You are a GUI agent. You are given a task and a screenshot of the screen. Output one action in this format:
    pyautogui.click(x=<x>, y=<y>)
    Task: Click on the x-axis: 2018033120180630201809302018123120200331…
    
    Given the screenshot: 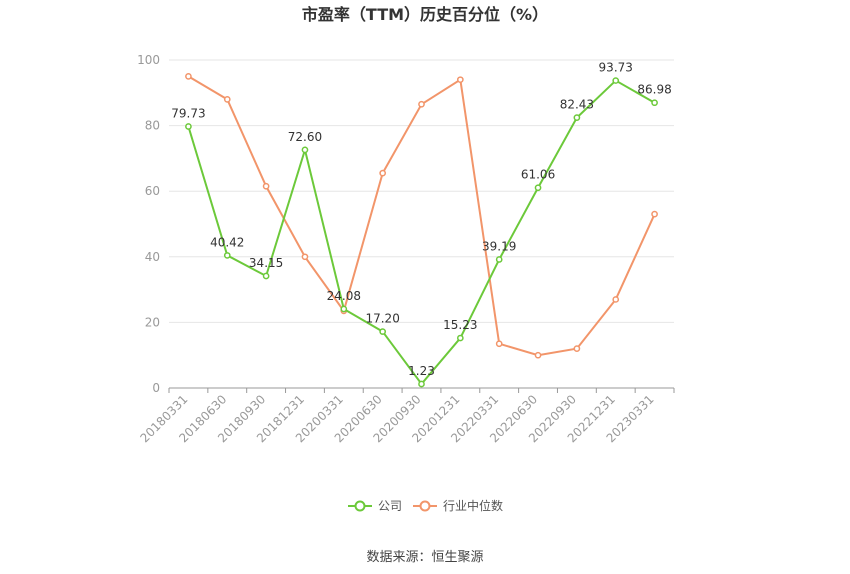 What is the action you would take?
    pyautogui.click(x=406, y=416)
    